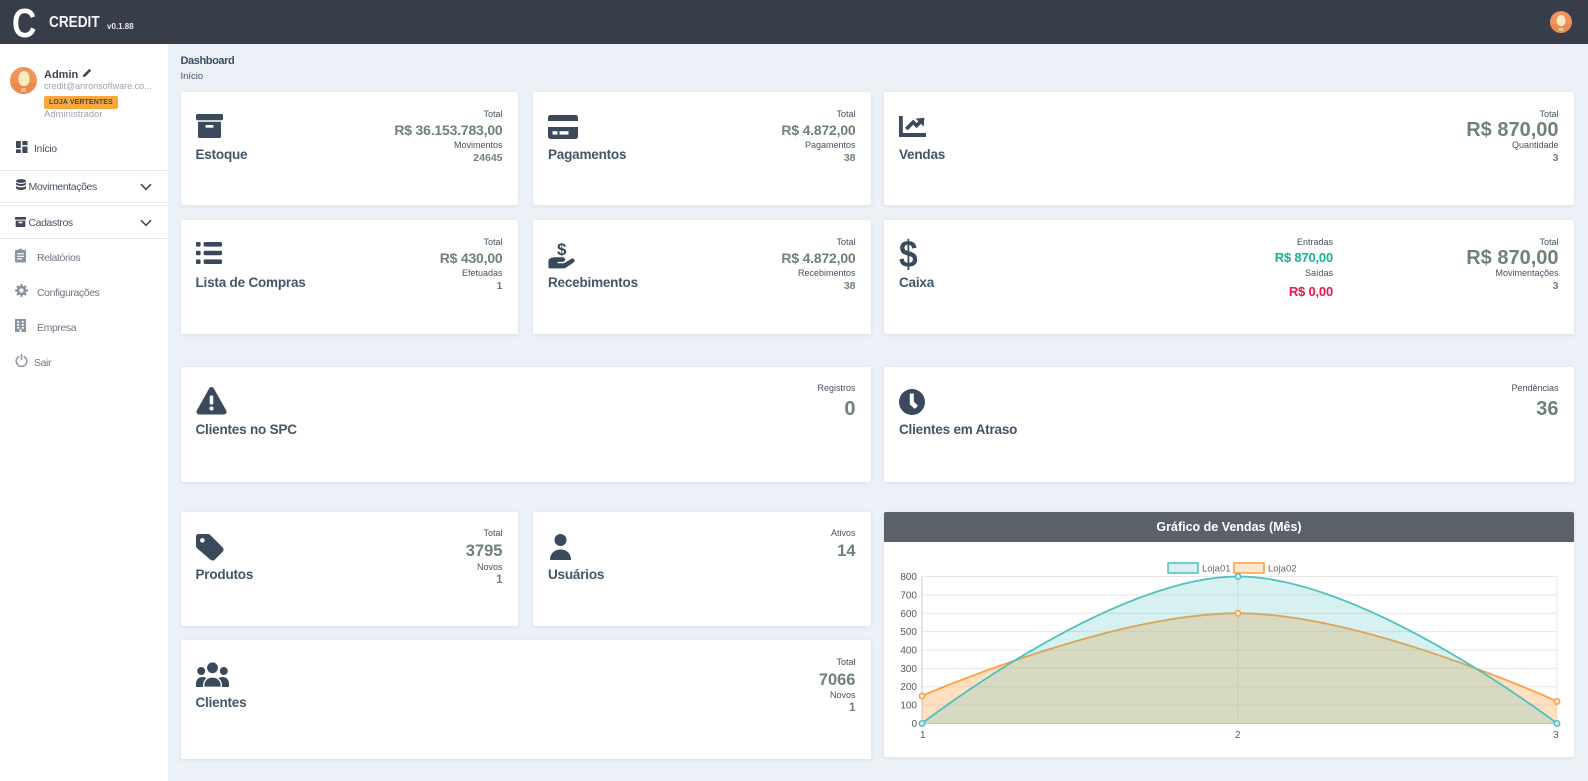 This screenshot has width=1588, height=781. Describe the element at coordinates (923, 735) in the screenshot. I see `svg-text: 1` at that location.